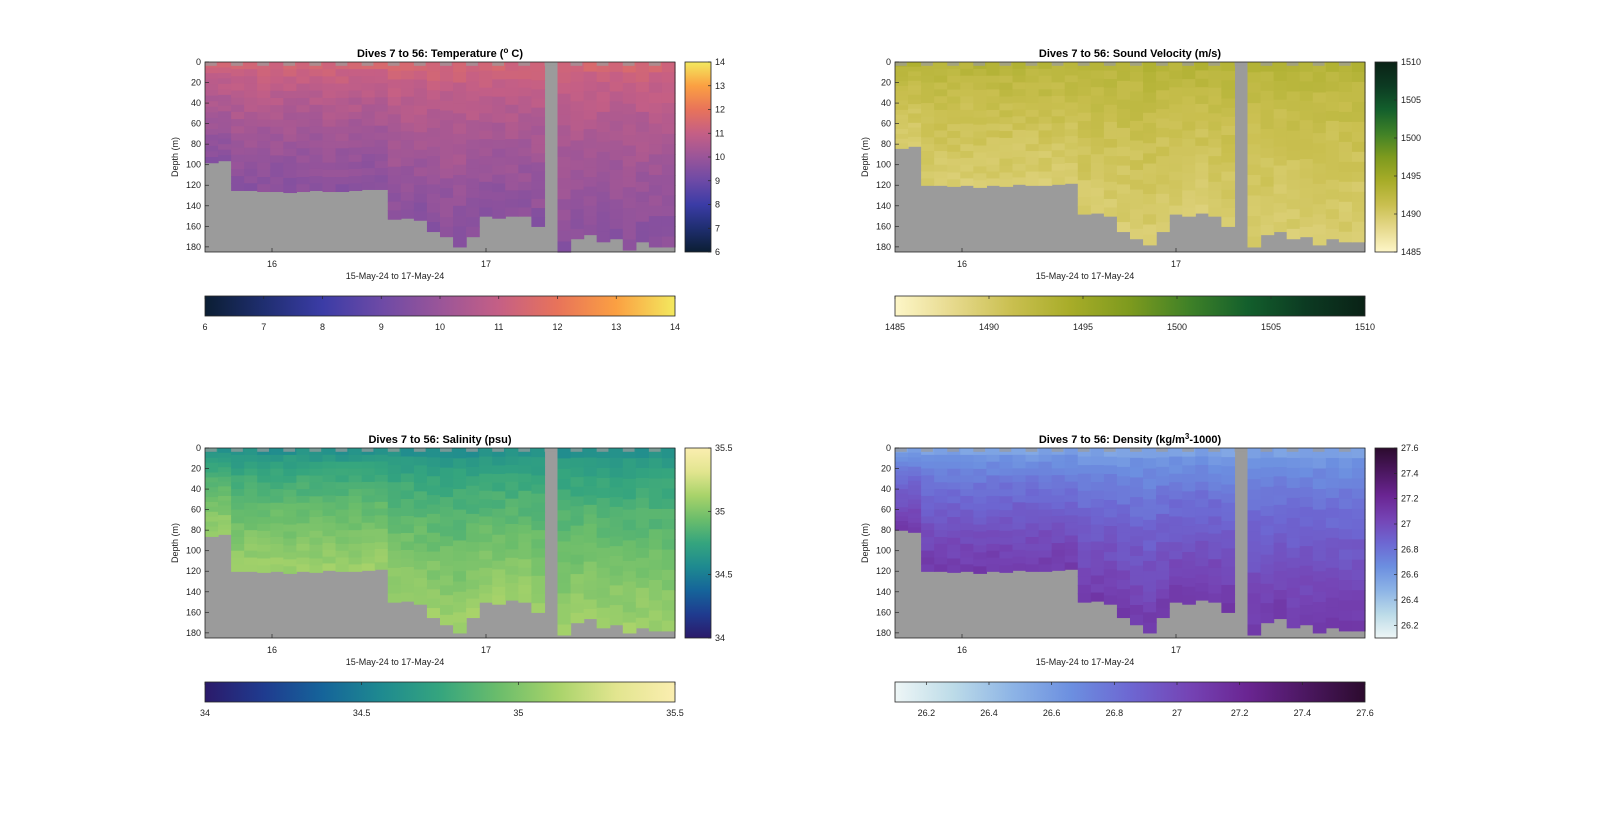 This screenshot has width=1600, height=830. What do you see at coordinates (1083, 327) in the screenshot?
I see `horizontal-colorbar-tick-label: 1495` at bounding box center [1083, 327].